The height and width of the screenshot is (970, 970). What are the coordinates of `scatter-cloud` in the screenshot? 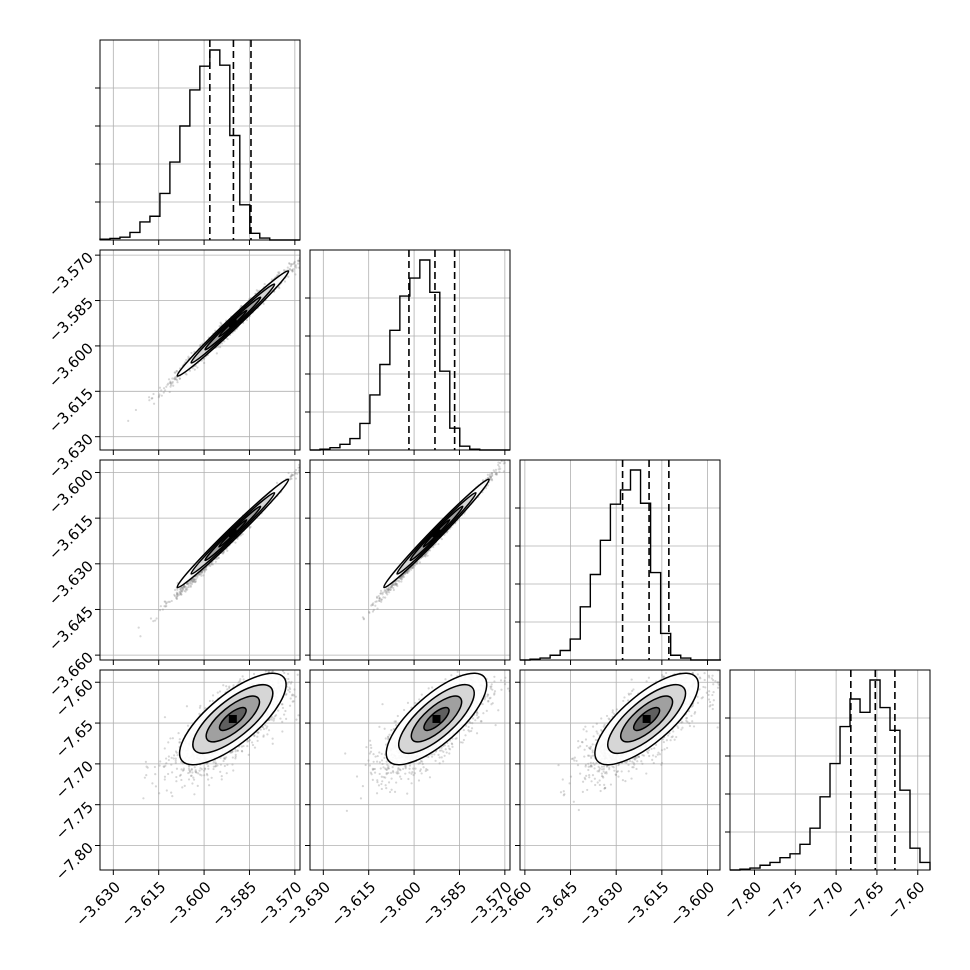 It's located at (441, 535).